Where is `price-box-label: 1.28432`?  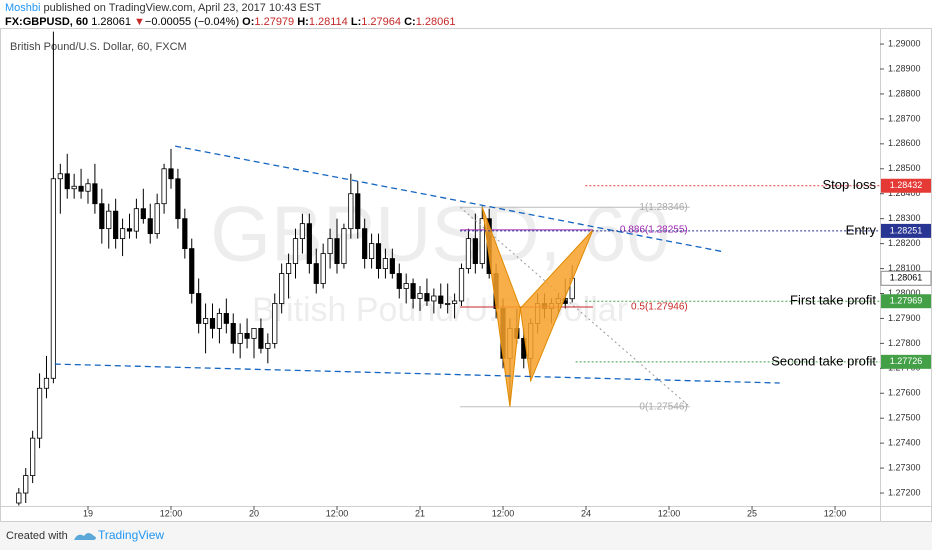 price-box-label: 1.28432 is located at coordinates (906, 185).